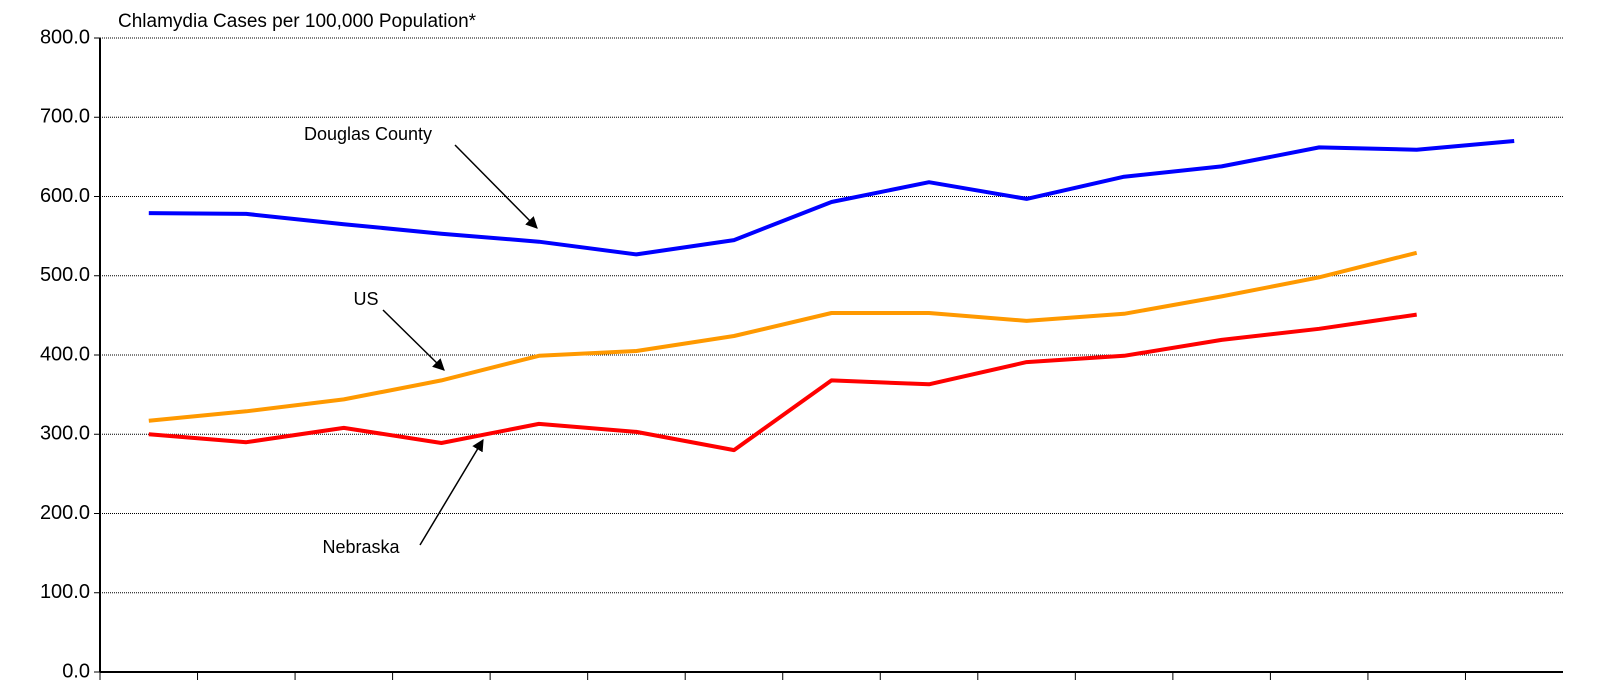  I want to click on series-annotation: Nebraska, so click(361, 547).